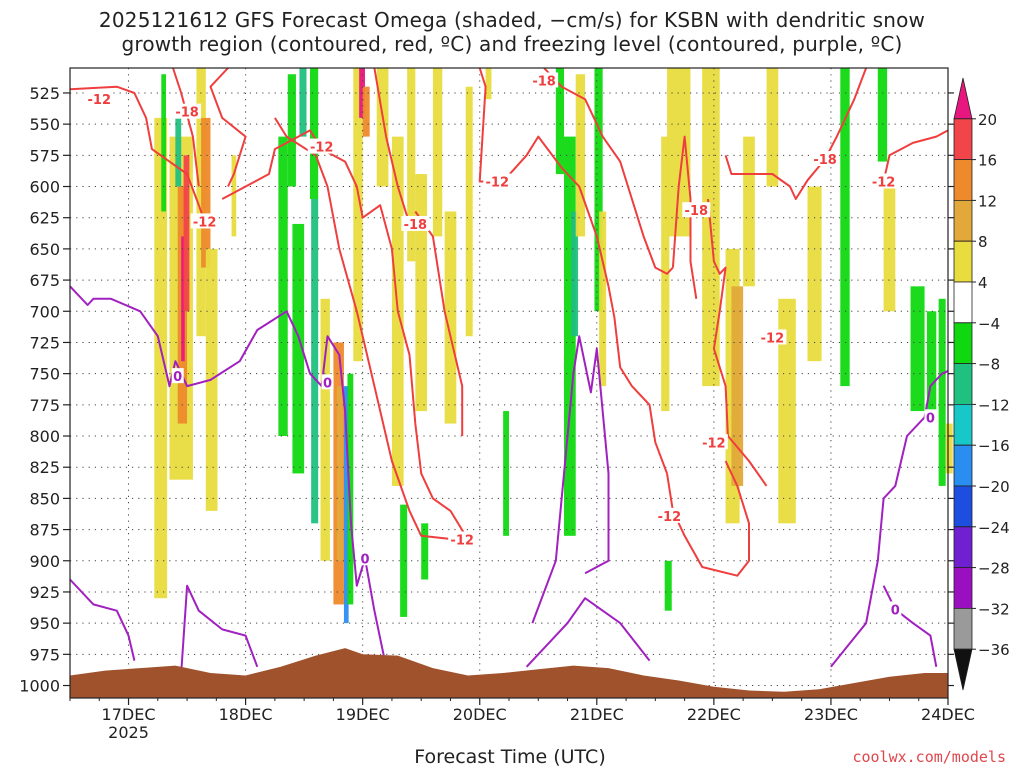 The width and height of the screenshot is (1024, 768). Describe the element at coordinates (994, 569) in the screenshot. I see `colorbar-tick-label: −28` at that location.